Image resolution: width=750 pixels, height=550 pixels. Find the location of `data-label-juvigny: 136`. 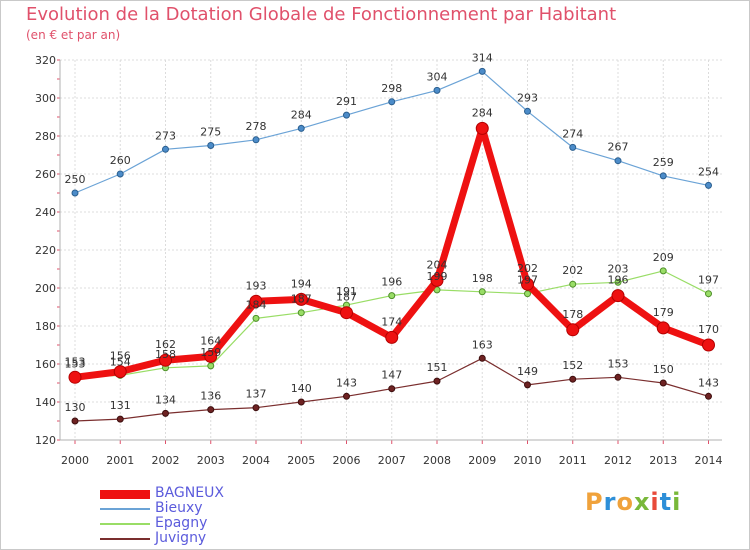

data-label-juvigny: 136 is located at coordinates (210, 396).